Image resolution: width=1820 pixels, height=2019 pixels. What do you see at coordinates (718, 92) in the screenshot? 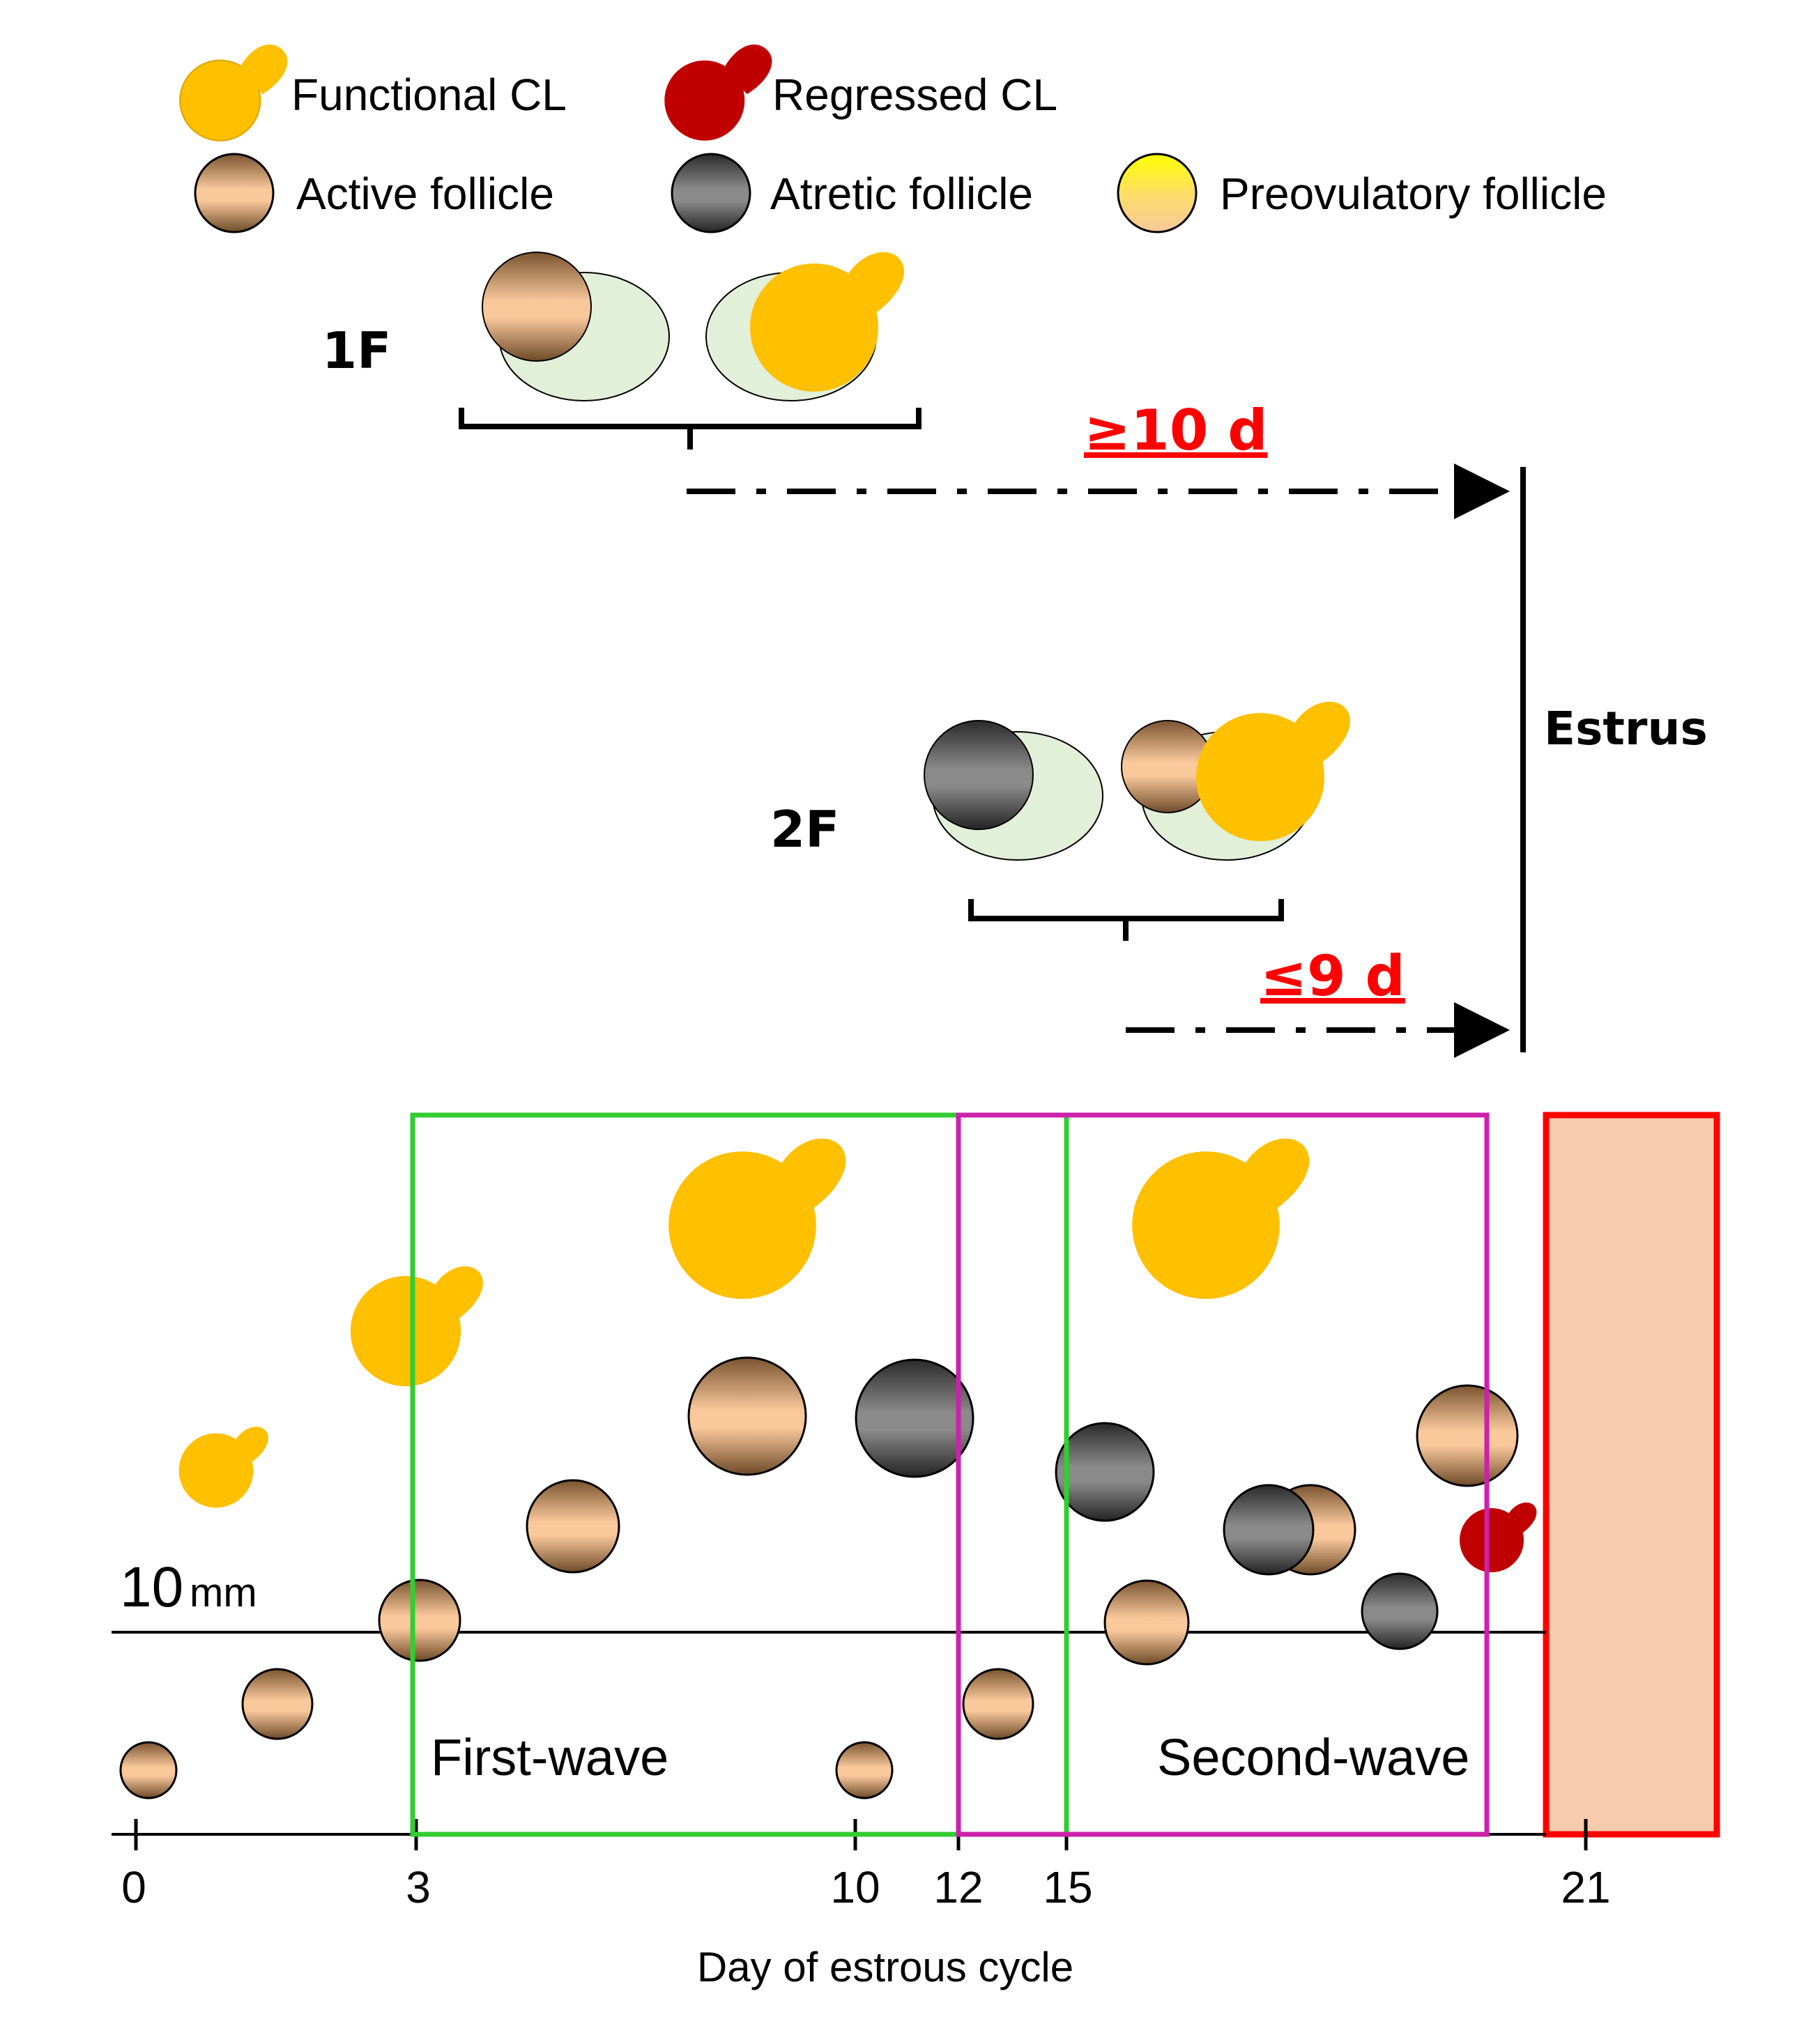
I see `regressed-cl-icon` at bounding box center [718, 92].